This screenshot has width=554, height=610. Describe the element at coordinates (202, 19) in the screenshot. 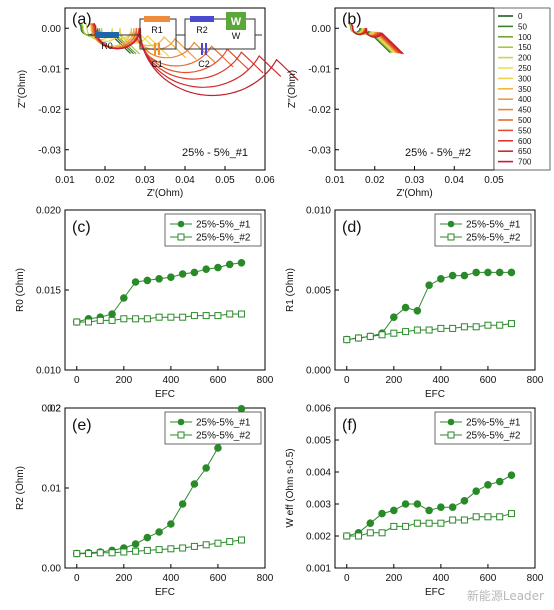

I see `resistor-r2` at that location.